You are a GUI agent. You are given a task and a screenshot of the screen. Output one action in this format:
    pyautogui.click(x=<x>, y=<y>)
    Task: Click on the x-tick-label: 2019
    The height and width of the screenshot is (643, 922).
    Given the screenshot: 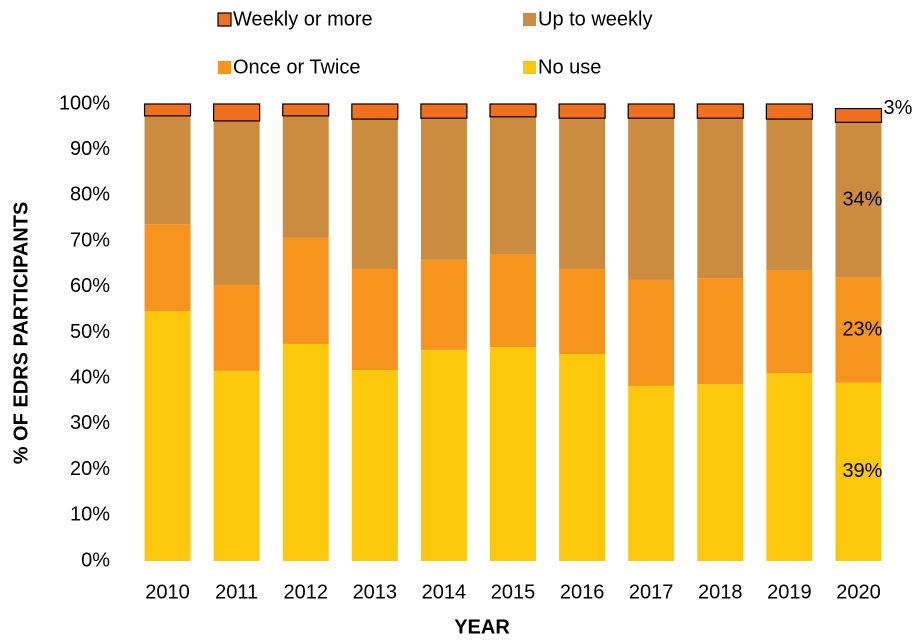 What is the action you would take?
    pyautogui.click(x=789, y=592)
    